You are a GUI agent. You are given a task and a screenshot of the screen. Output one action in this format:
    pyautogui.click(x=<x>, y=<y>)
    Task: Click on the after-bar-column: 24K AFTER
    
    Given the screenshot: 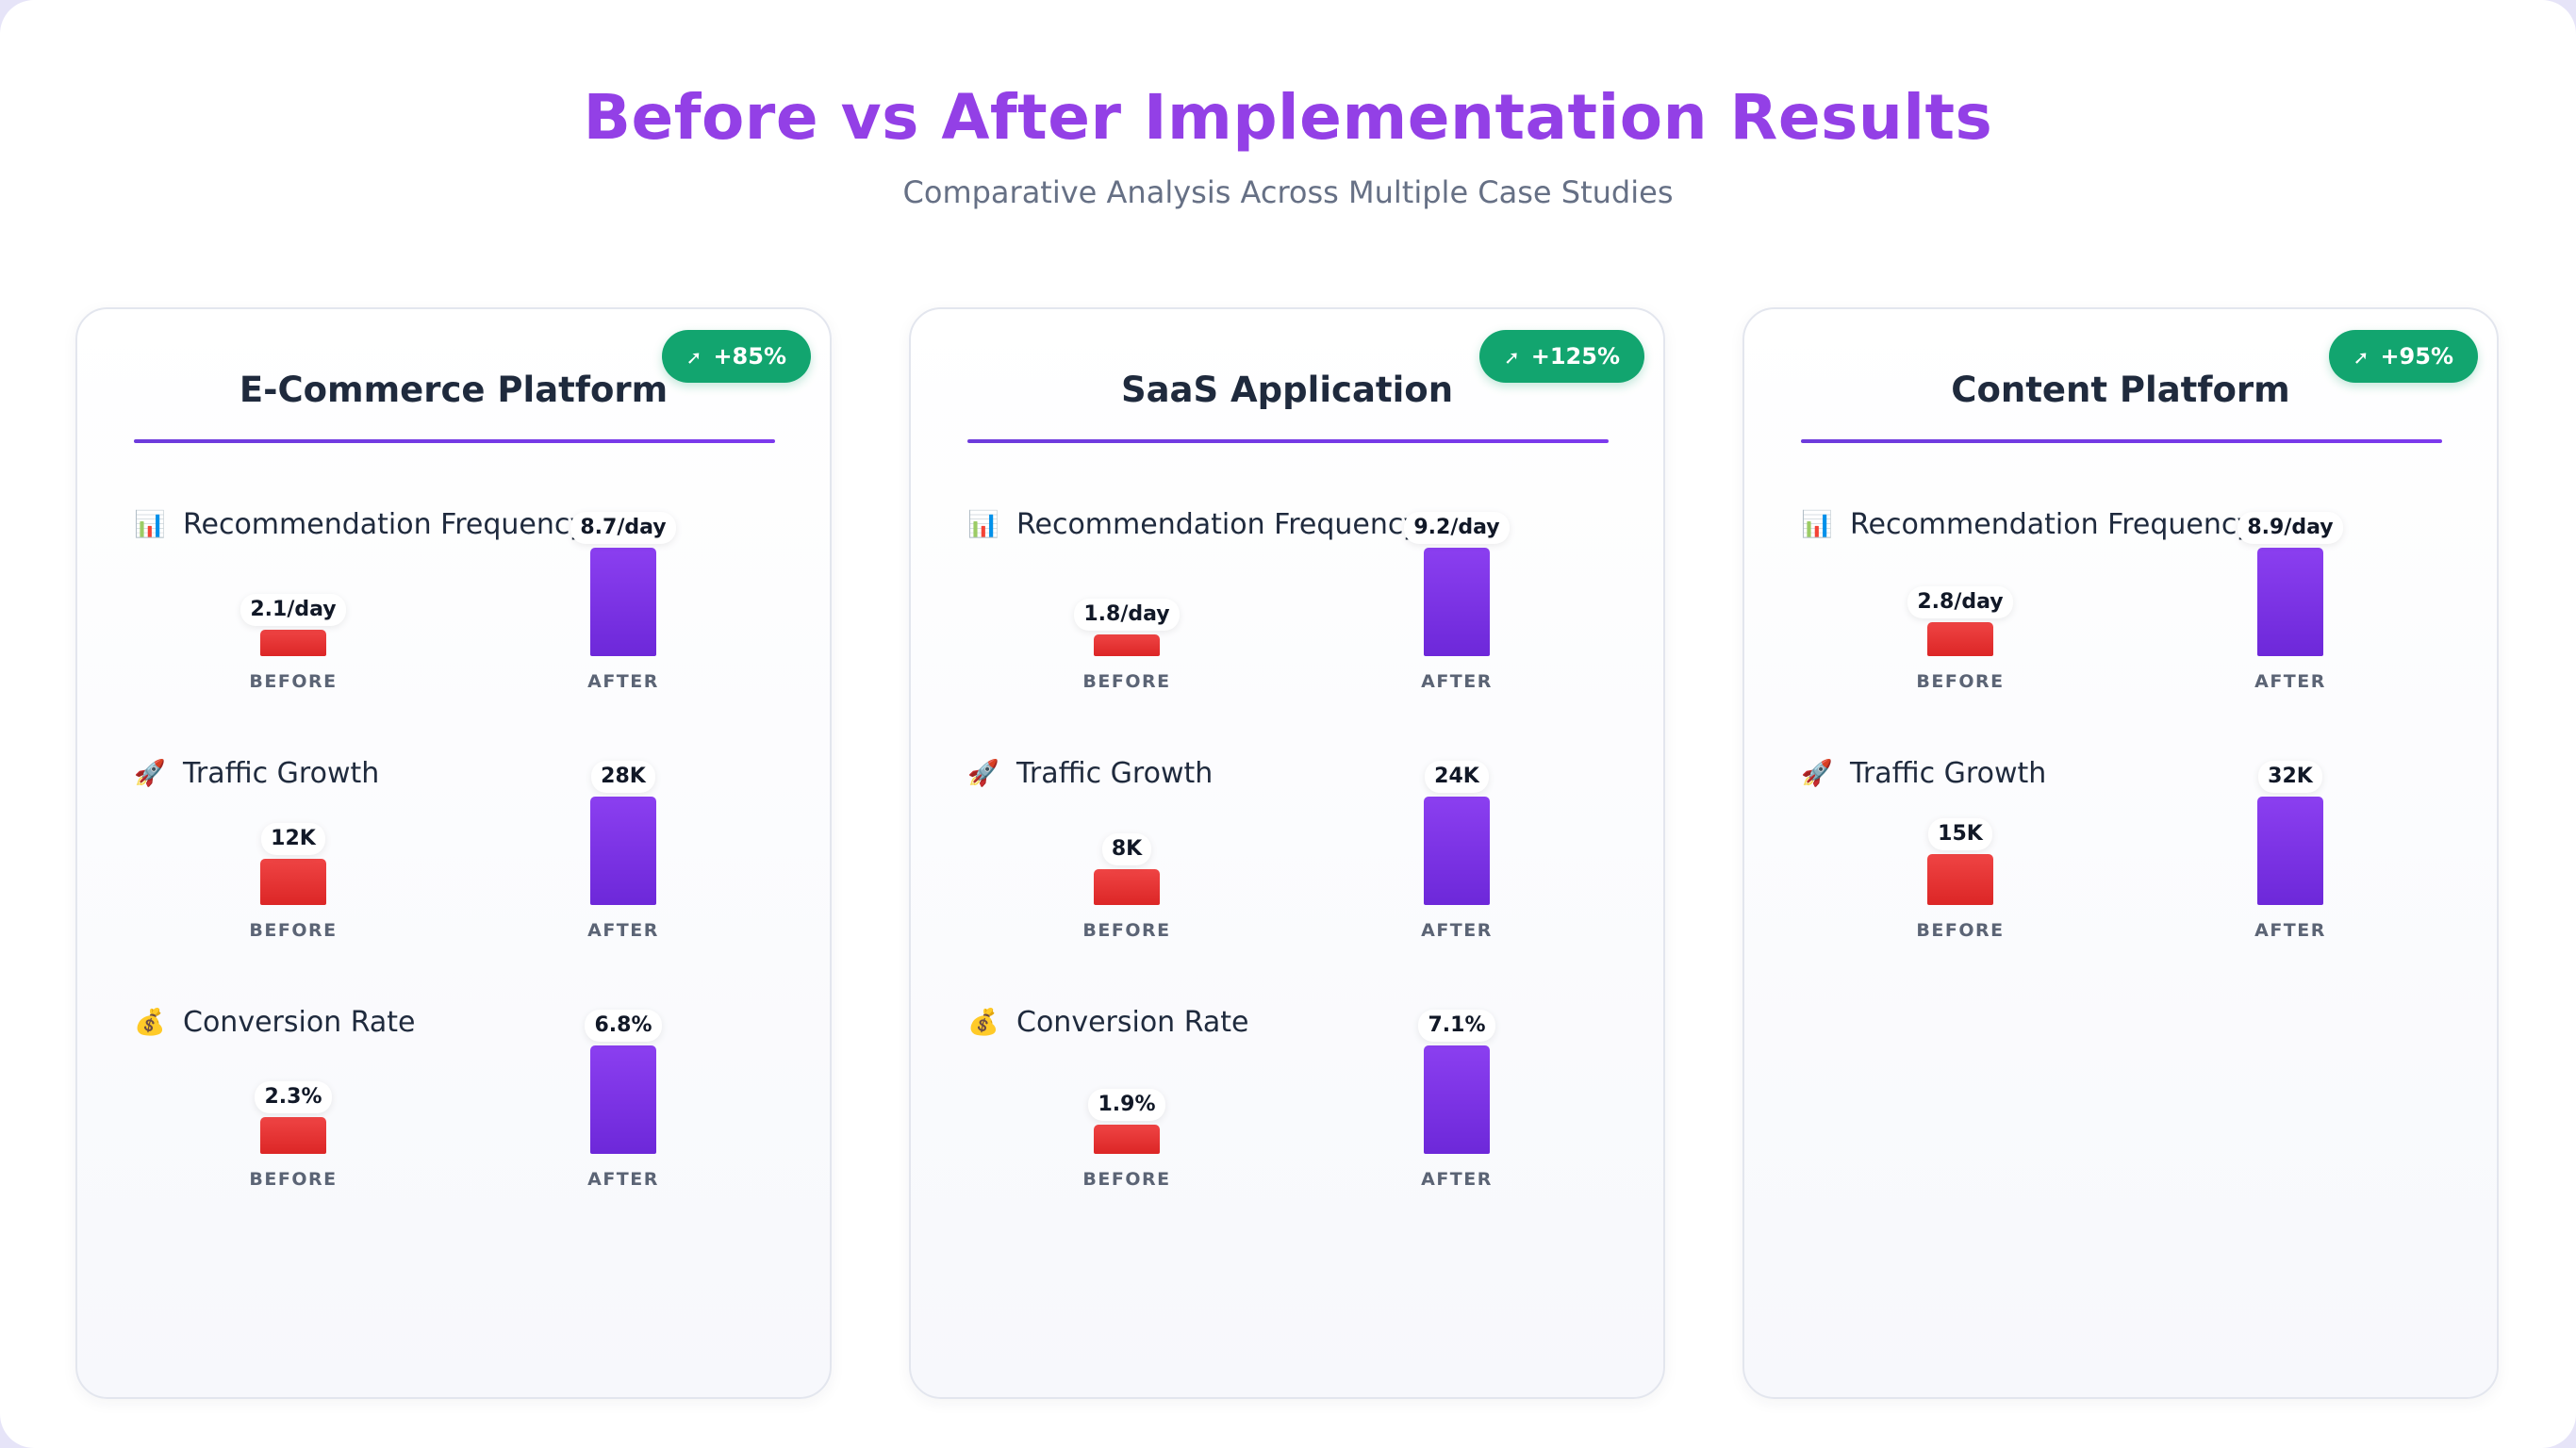 What is the action you would take?
    pyautogui.click(x=1459, y=846)
    